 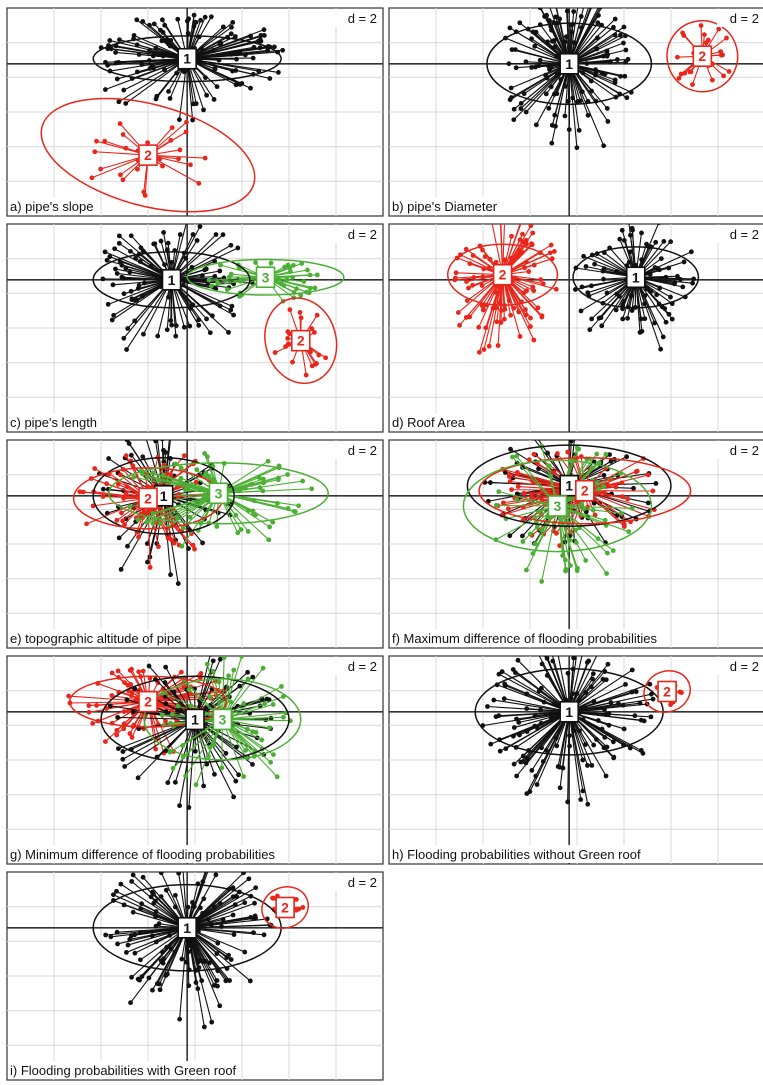 I want to click on class-1-ellipse, so click(x=163, y=496).